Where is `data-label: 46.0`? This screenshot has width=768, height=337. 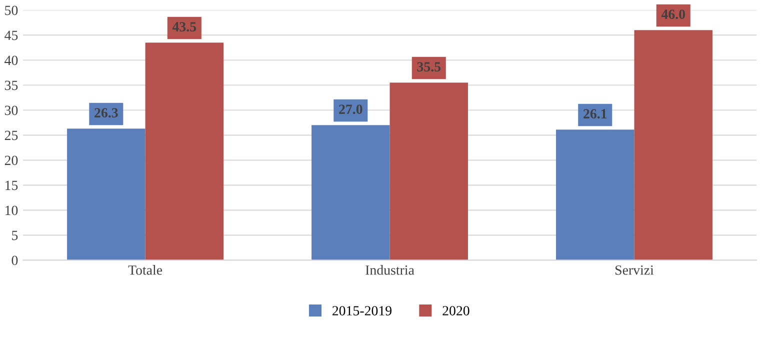
data-label: 46.0 is located at coordinates (673, 15).